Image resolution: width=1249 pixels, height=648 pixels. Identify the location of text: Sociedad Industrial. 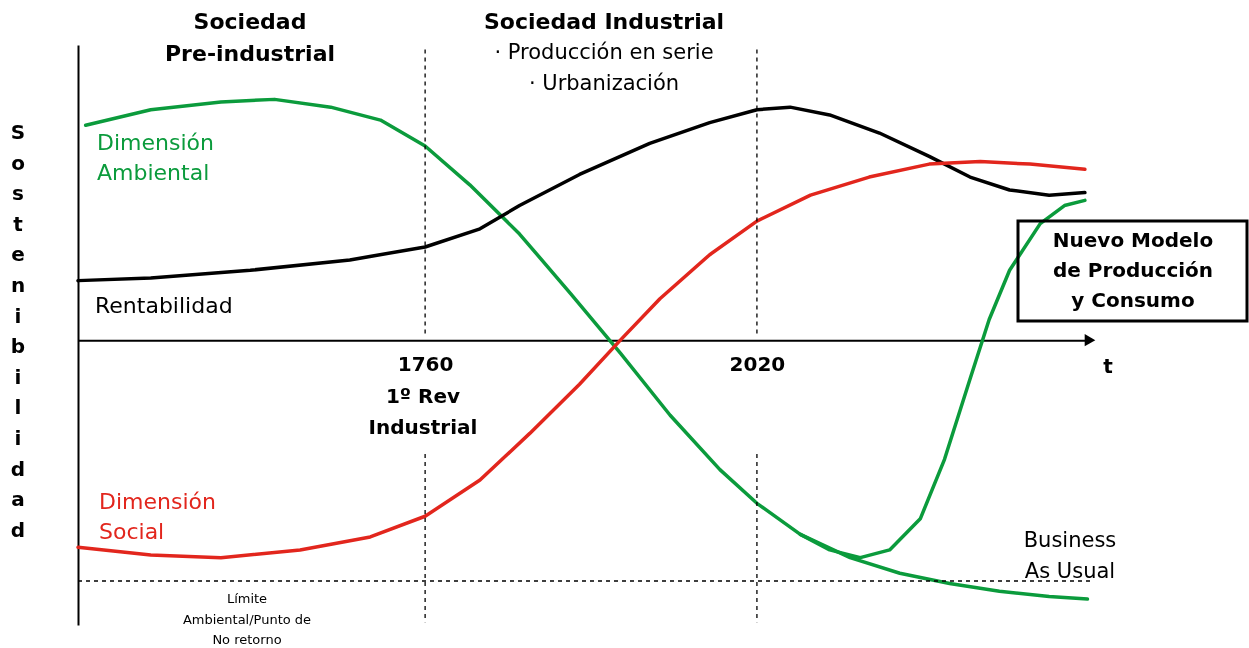
(604, 21).